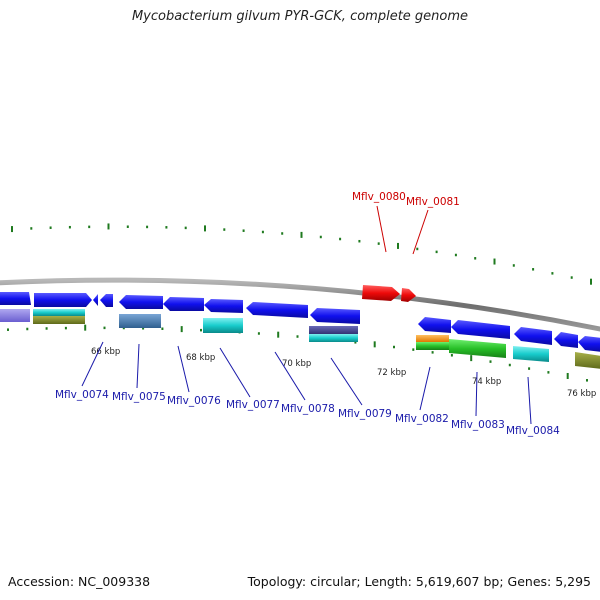 This screenshot has width=600, height=600. What do you see at coordinates (300, 339) in the screenshot?
I see `feature-track` at bounding box center [300, 339].